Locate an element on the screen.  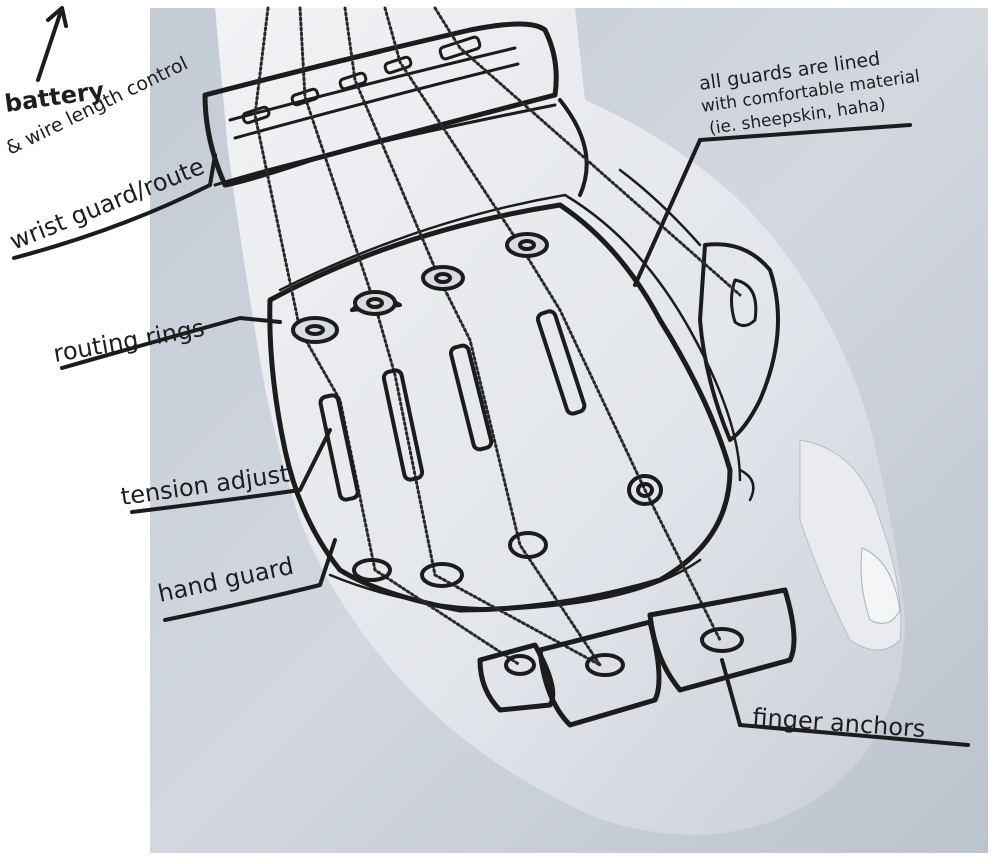
wrist-strap-connector is located at coordinates (573, 147).